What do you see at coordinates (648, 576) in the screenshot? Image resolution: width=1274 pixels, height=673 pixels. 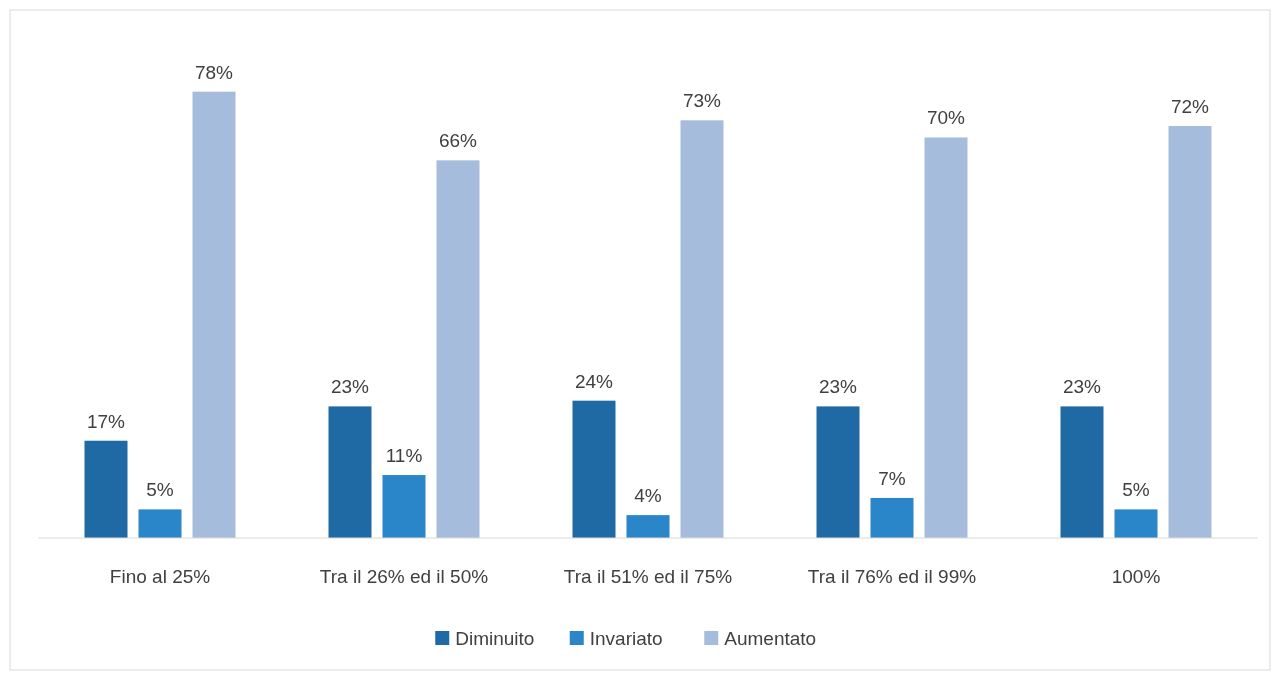 I see `x-tick-label: Tra il 51% ed il 75%` at bounding box center [648, 576].